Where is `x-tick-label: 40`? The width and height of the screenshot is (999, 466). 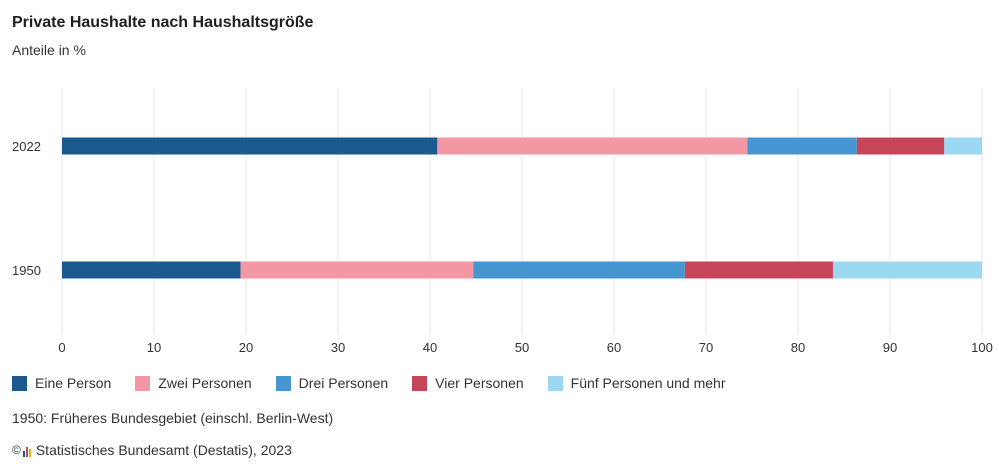
x-tick-label: 40 is located at coordinates (430, 347).